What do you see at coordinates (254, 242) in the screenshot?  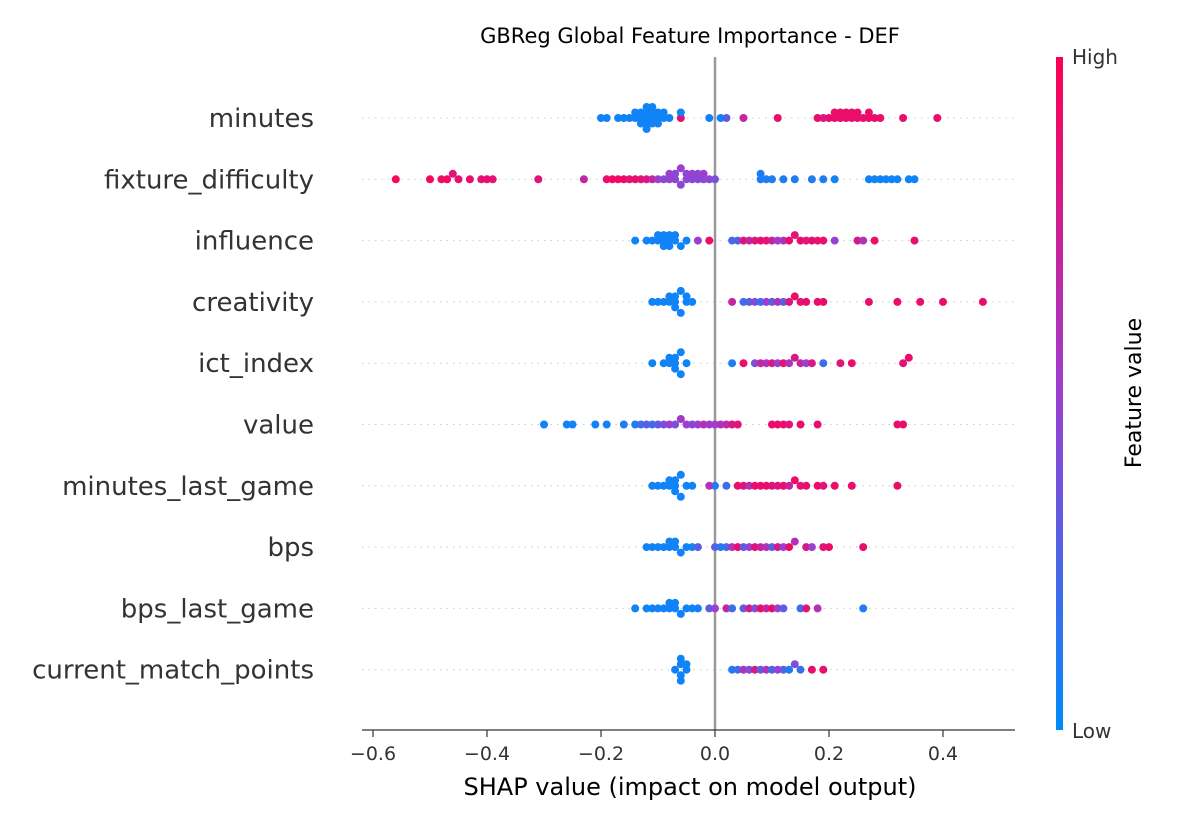 I see `feature-label: influence` at bounding box center [254, 242].